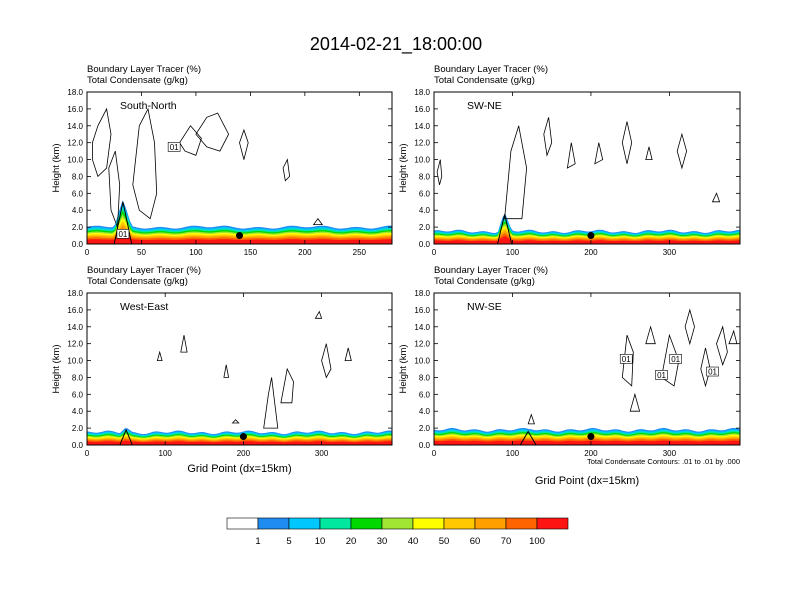 The width and height of the screenshot is (792, 612). Describe the element at coordinates (425, 227) in the screenshot. I see `y-tick-label: 2.0` at that location.